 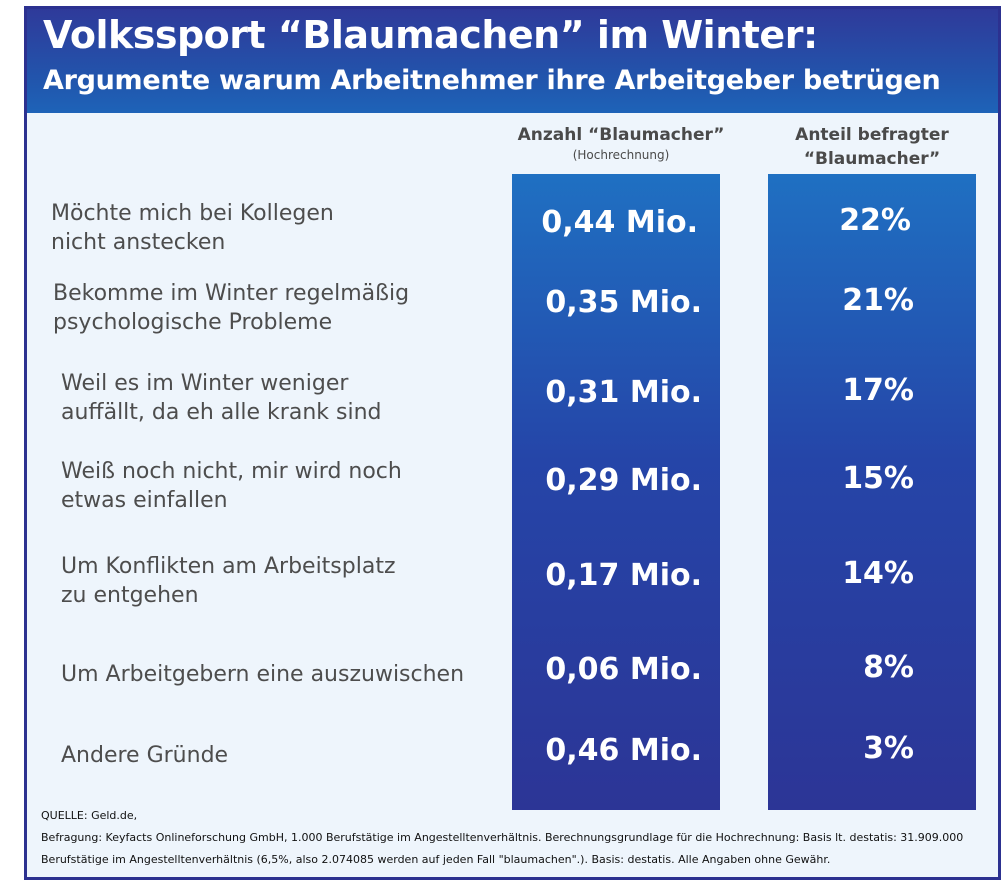 What do you see at coordinates (623, 480) in the screenshot?
I see `count-value: 0,29 Mio.` at bounding box center [623, 480].